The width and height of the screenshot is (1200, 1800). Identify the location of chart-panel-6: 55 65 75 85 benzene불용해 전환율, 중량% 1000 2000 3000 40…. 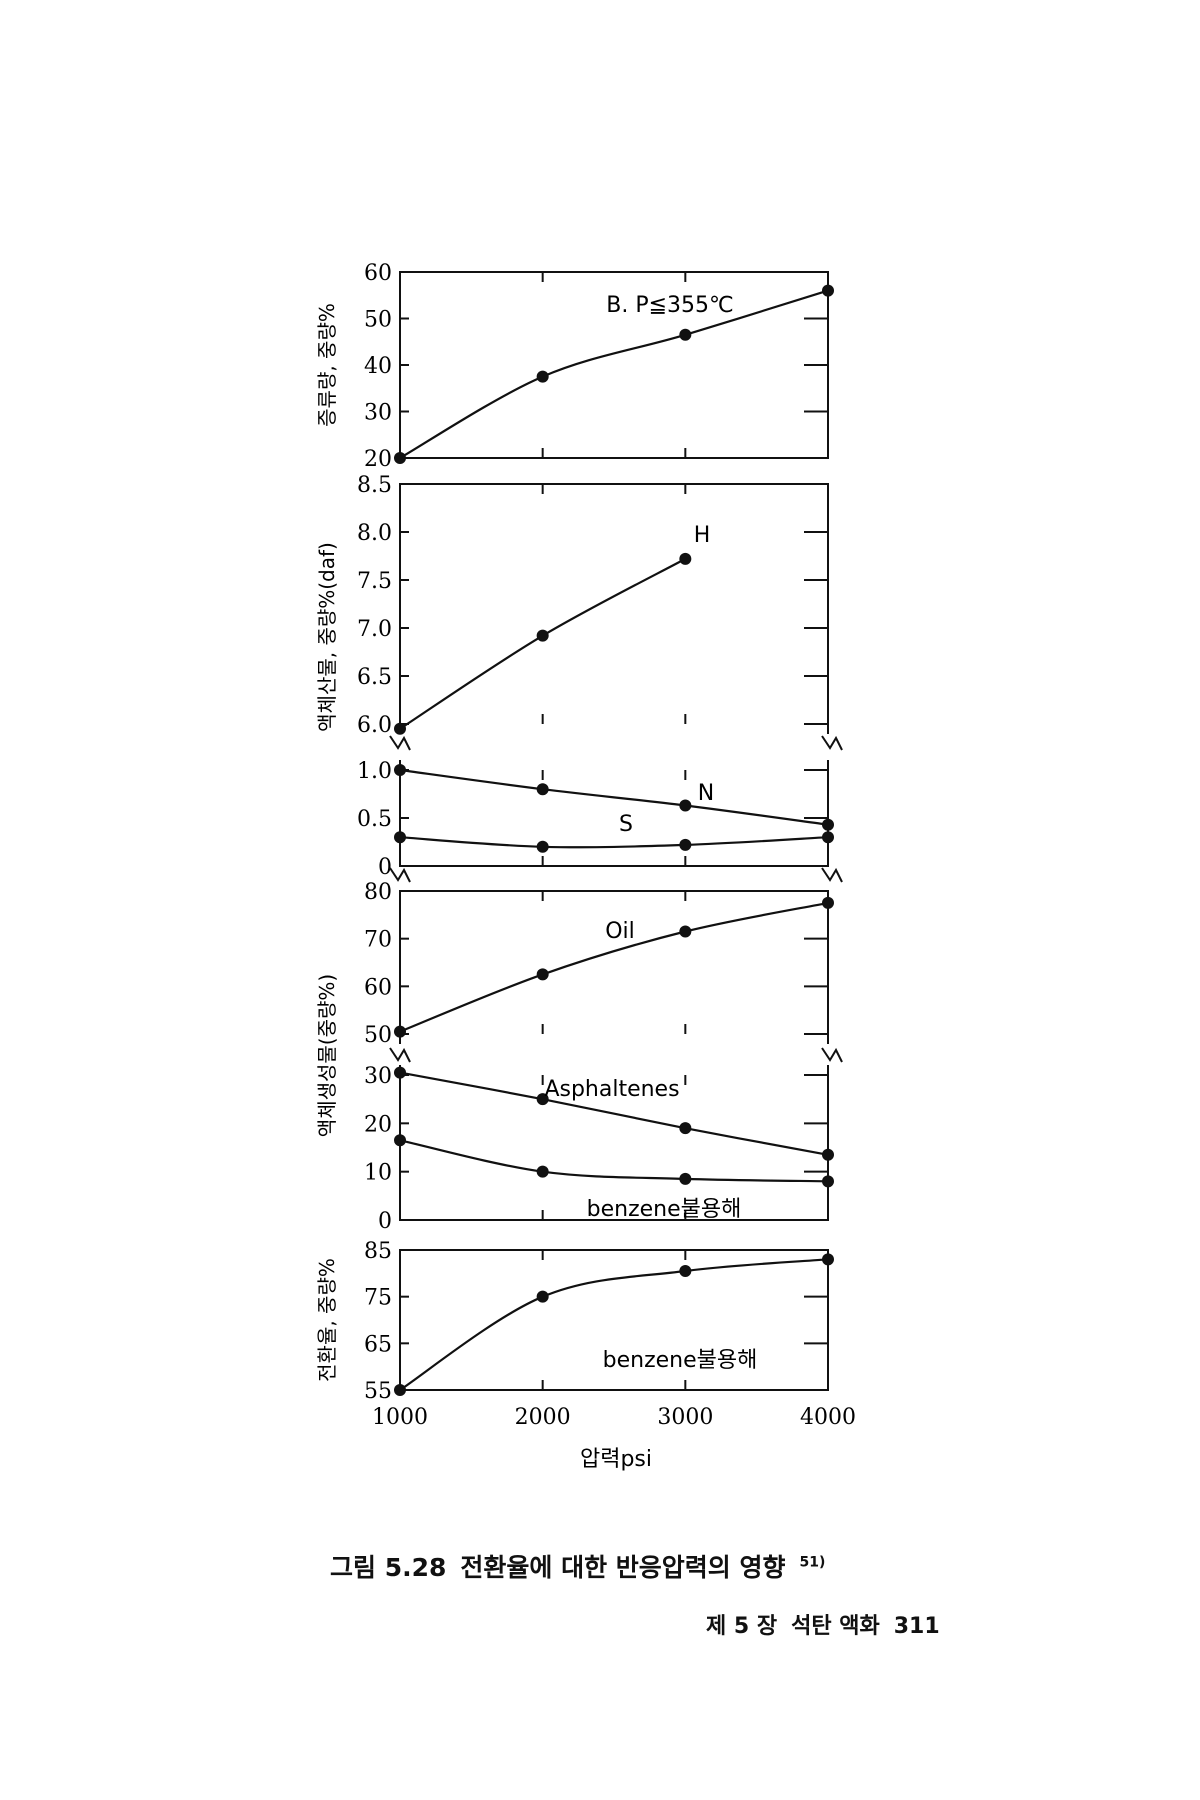
(585, 1355).